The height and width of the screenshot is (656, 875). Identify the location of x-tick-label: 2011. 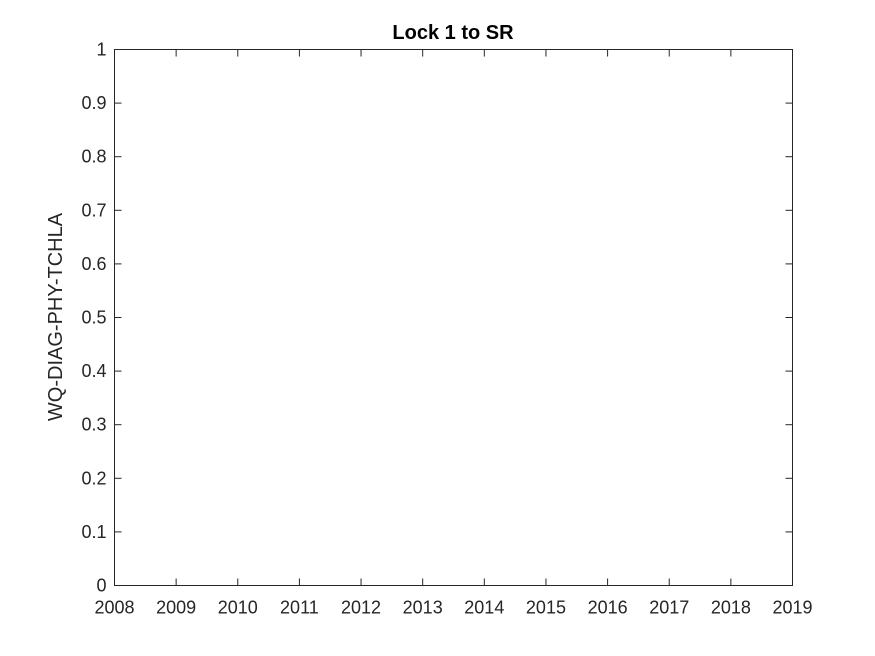
(299, 608).